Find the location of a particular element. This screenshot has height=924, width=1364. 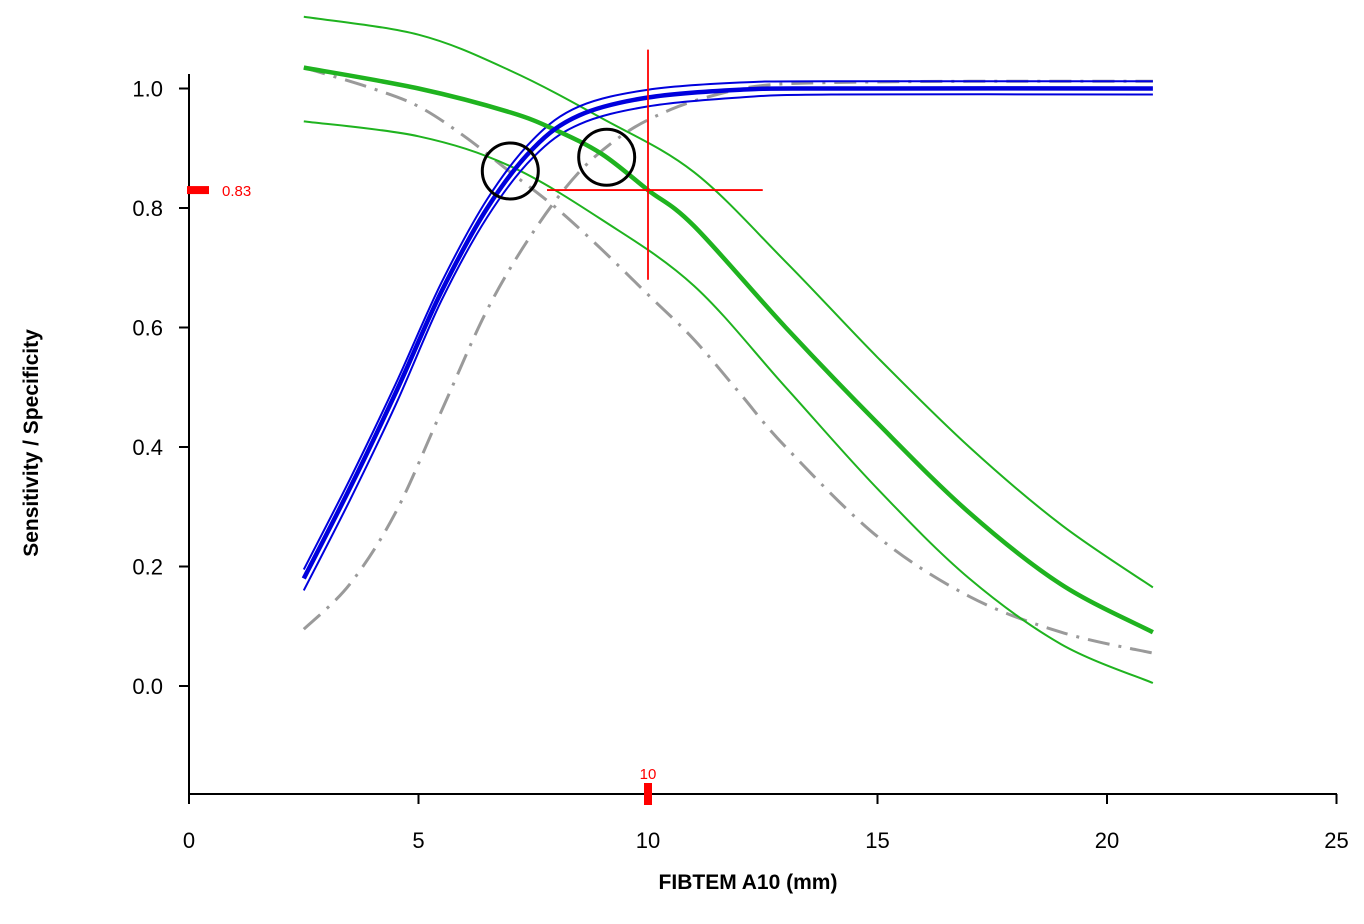

x-tick-label-5: 25 is located at coordinates (1336, 840).